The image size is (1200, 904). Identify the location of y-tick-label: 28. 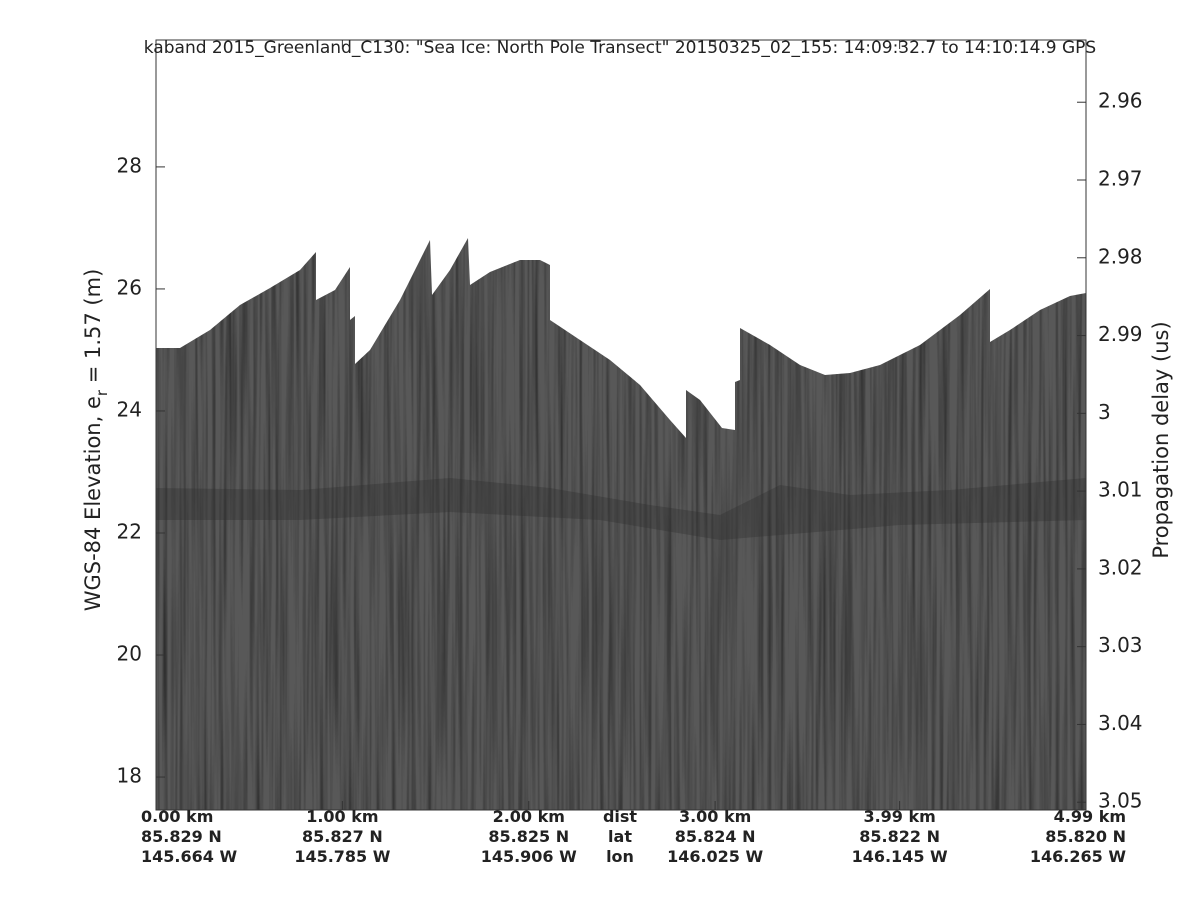
(129, 165).